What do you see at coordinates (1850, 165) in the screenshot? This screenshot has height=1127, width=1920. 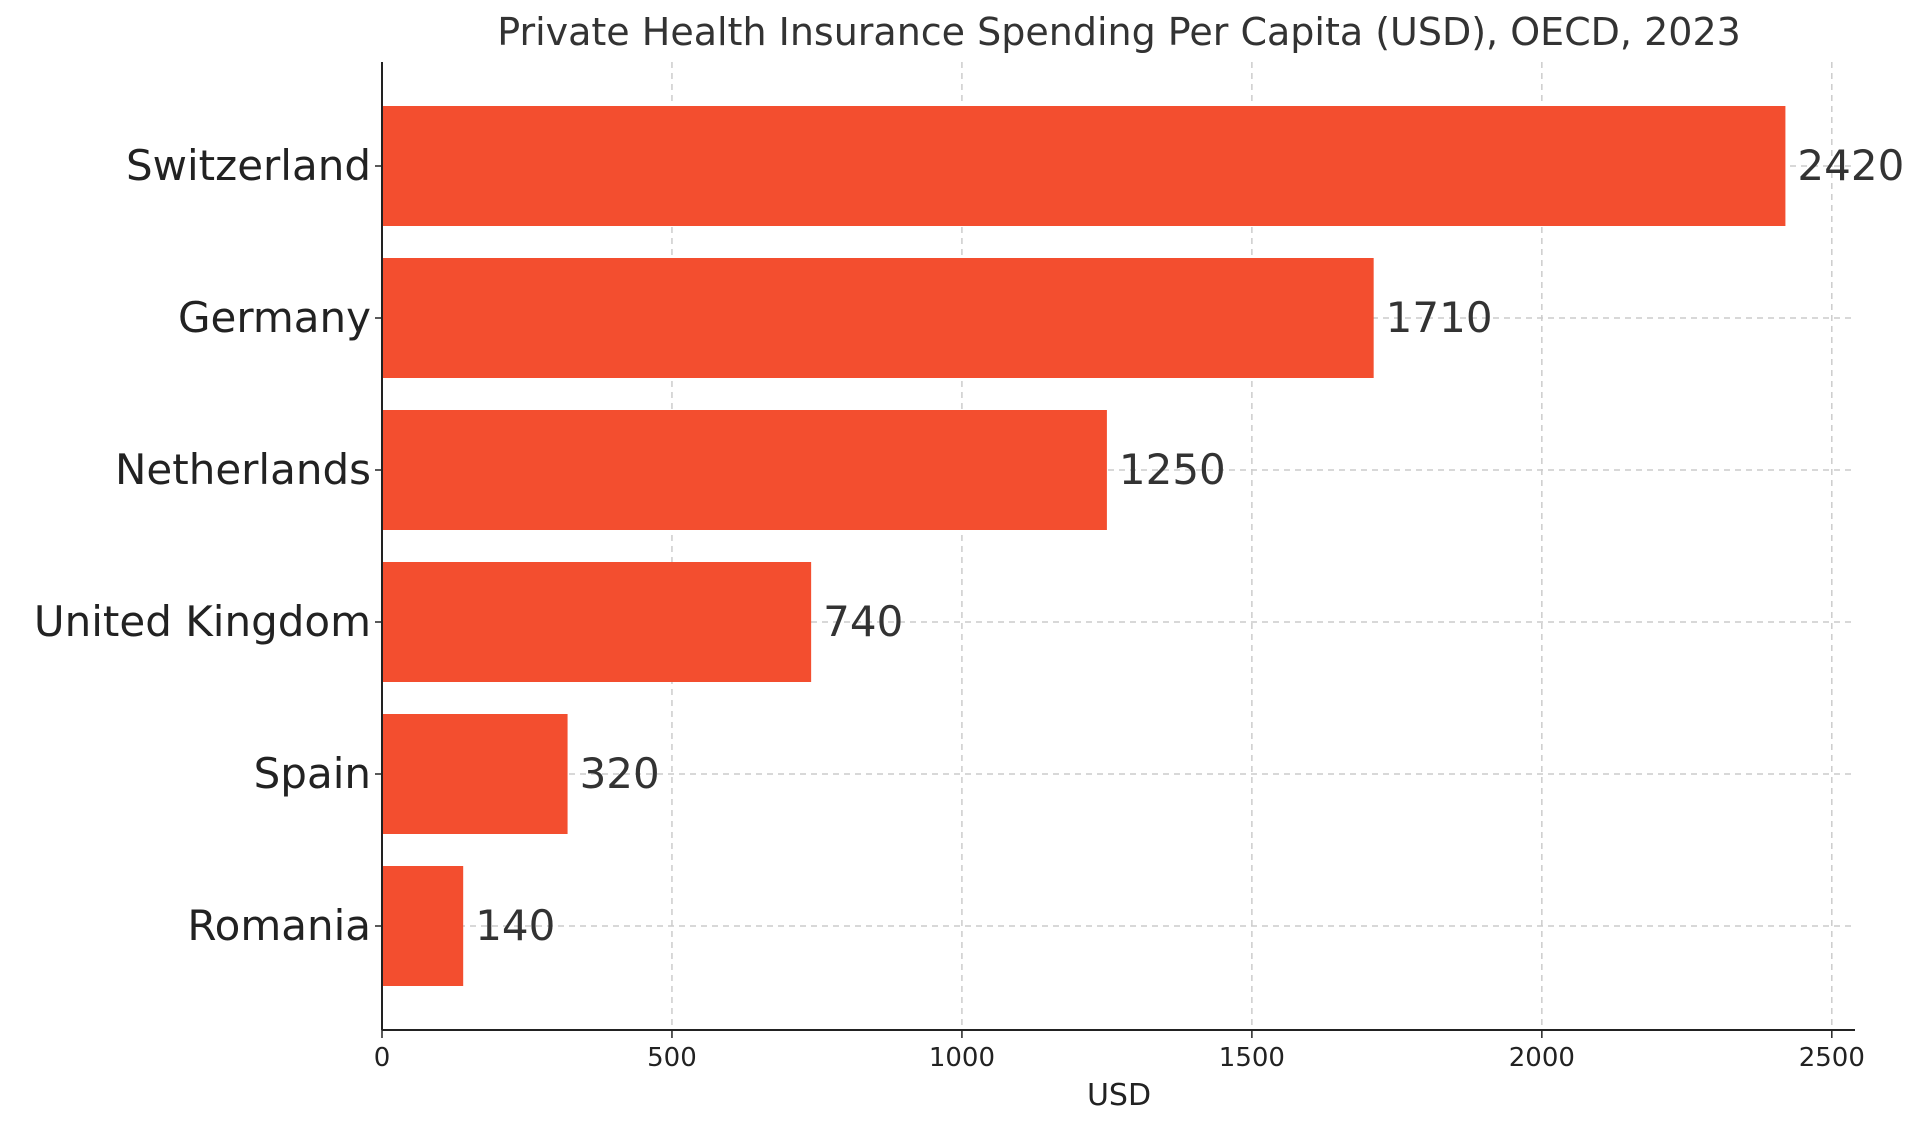 I see `value-label: 2420` at bounding box center [1850, 165].